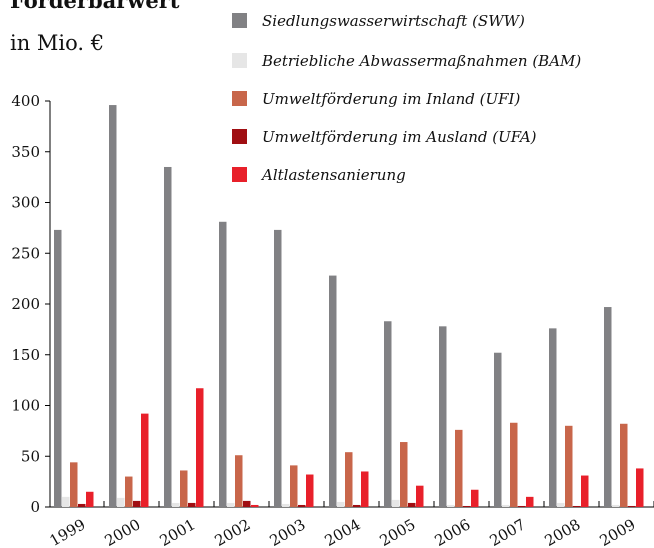  What do you see at coordinates (25, 253) in the screenshot?
I see `y-tick-label: 250` at bounding box center [25, 253].